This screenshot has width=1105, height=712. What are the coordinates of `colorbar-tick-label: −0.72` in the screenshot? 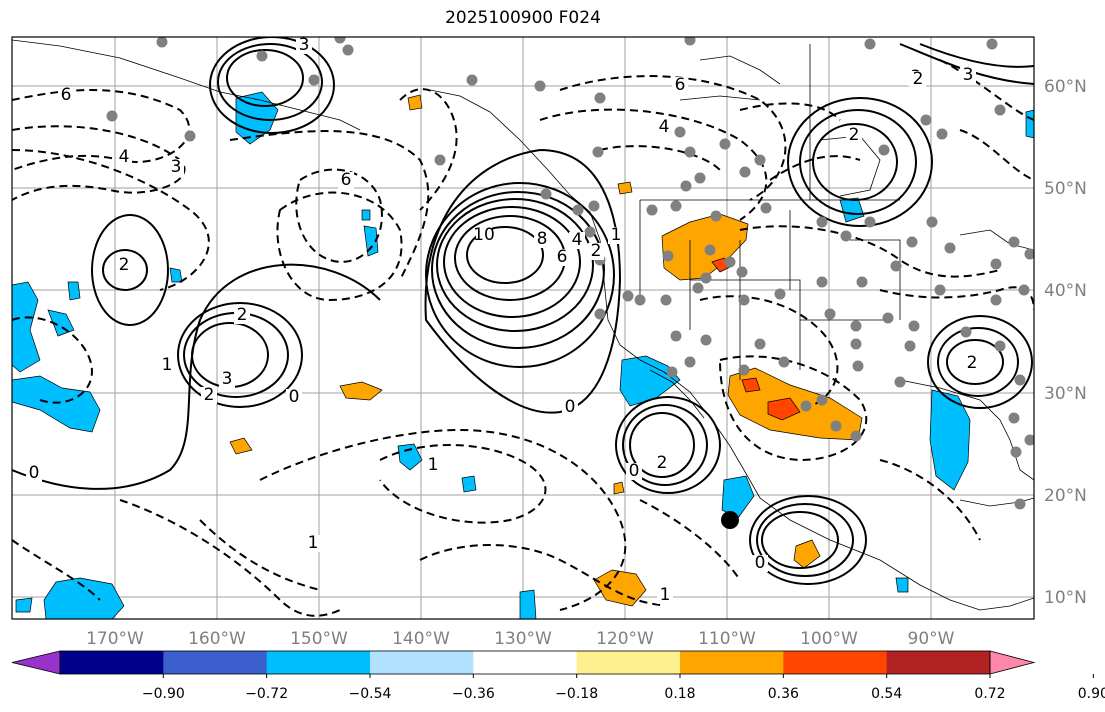 It's located at (266, 694).